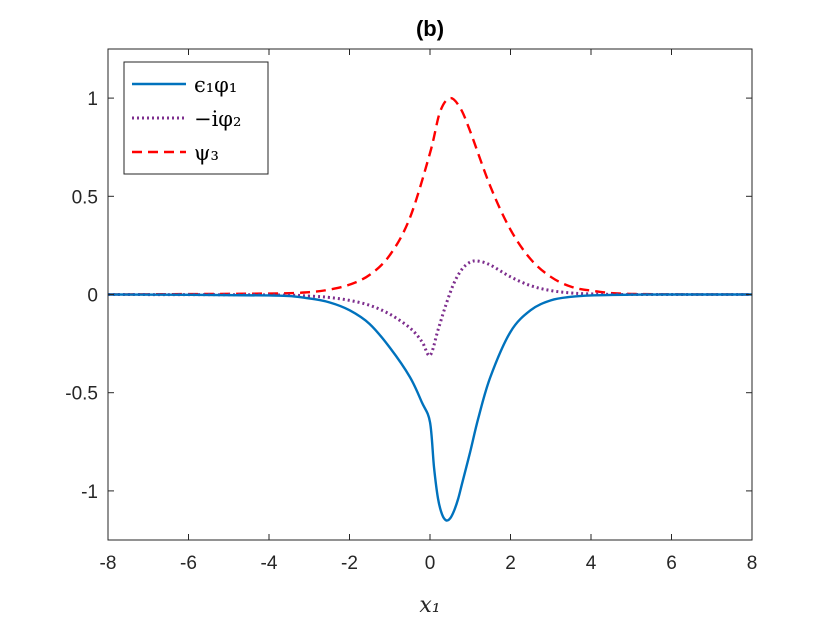 The height and width of the screenshot is (623, 830). Describe the element at coordinates (269, 563) in the screenshot. I see `x-tick-label: -4` at that location.